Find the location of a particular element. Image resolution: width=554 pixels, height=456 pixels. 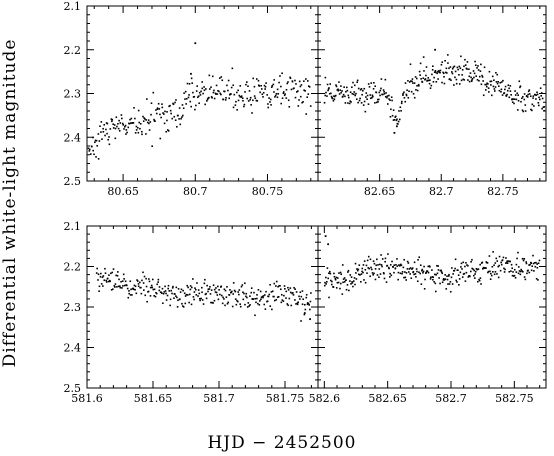

y-tick-label: 2.2 is located at coordinates (73, 50).